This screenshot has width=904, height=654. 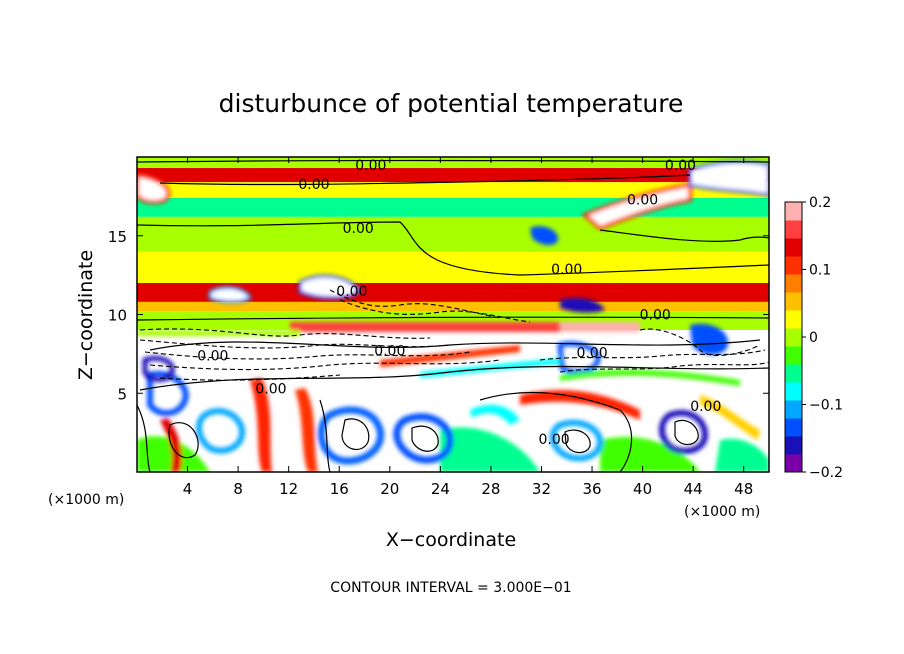 I want to click on x-tick-label: 36, so click(x=591, y=489).